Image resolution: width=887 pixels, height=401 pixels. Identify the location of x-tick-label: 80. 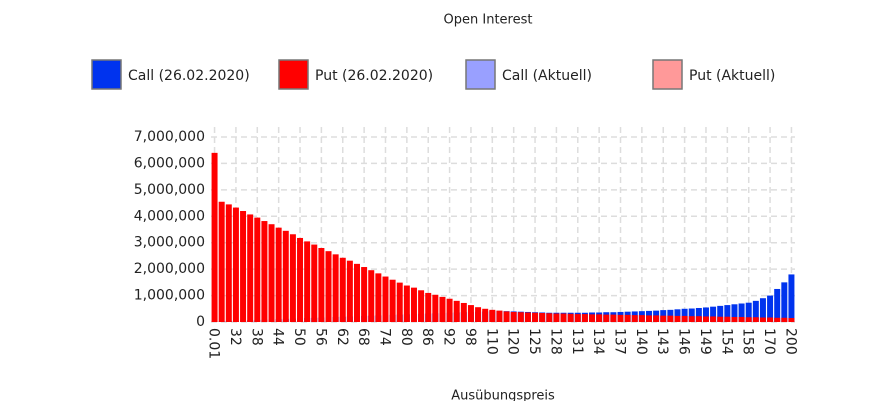
(406, 337).